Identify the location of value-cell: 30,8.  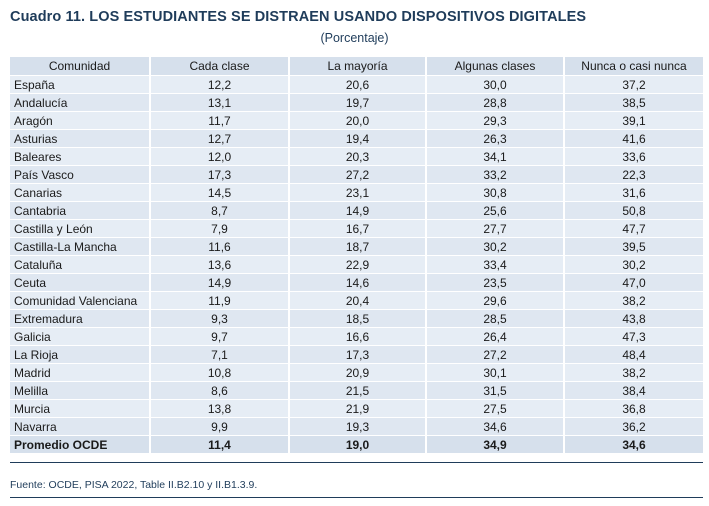
(494, 192).